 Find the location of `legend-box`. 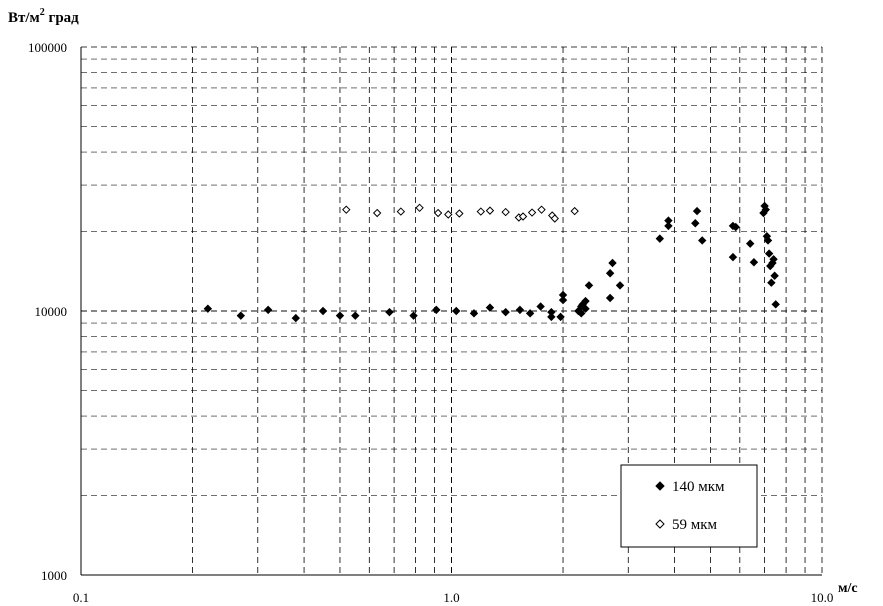

legend-box is located at coordinates (689, 506).